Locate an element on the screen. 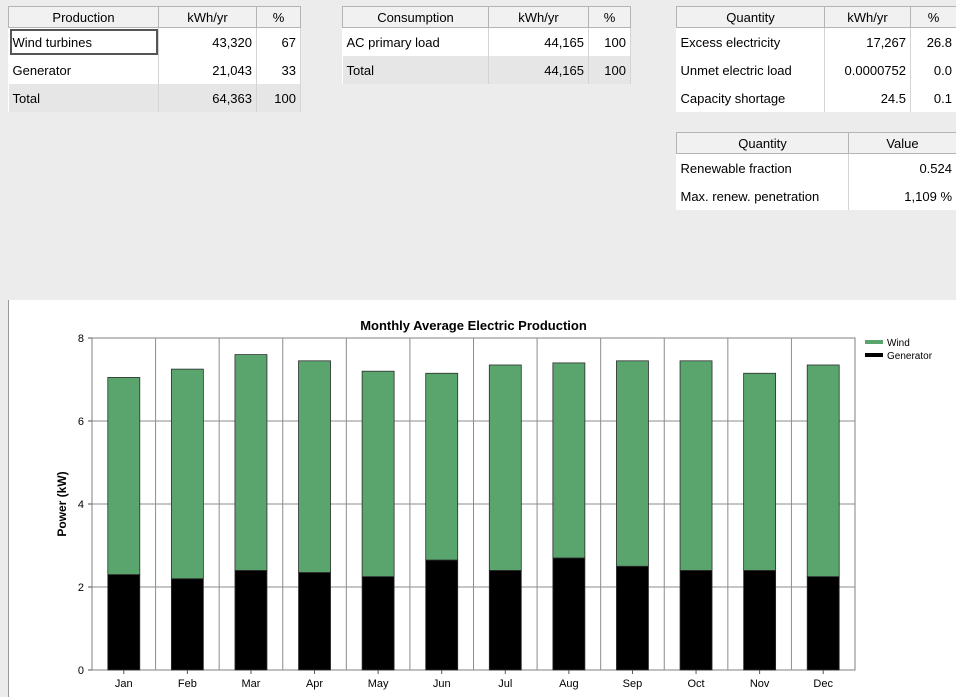 The width and height of the screenshot is (956, 697). production-row-pct: 100 is located at coordinates (278, 98).